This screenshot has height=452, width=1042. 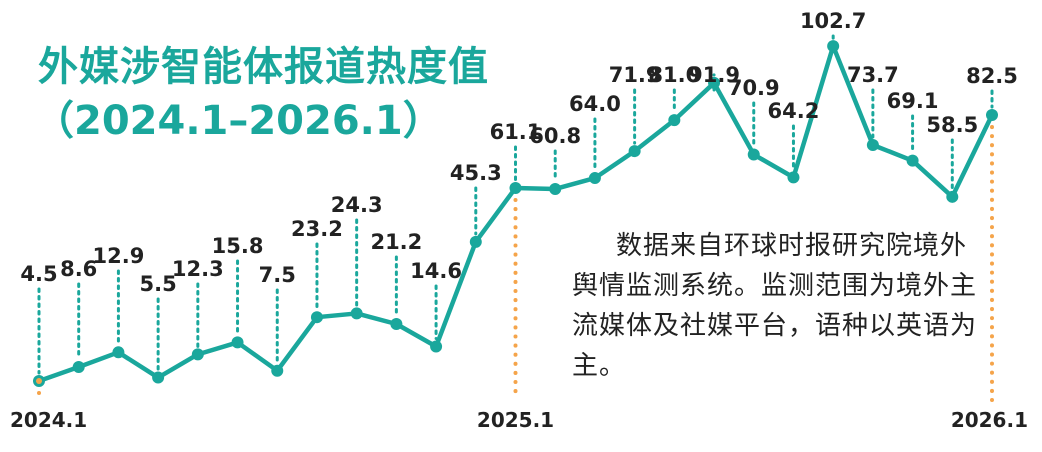 I want to click on x-tick-label: 2026.1, so click(x=989, y=420).